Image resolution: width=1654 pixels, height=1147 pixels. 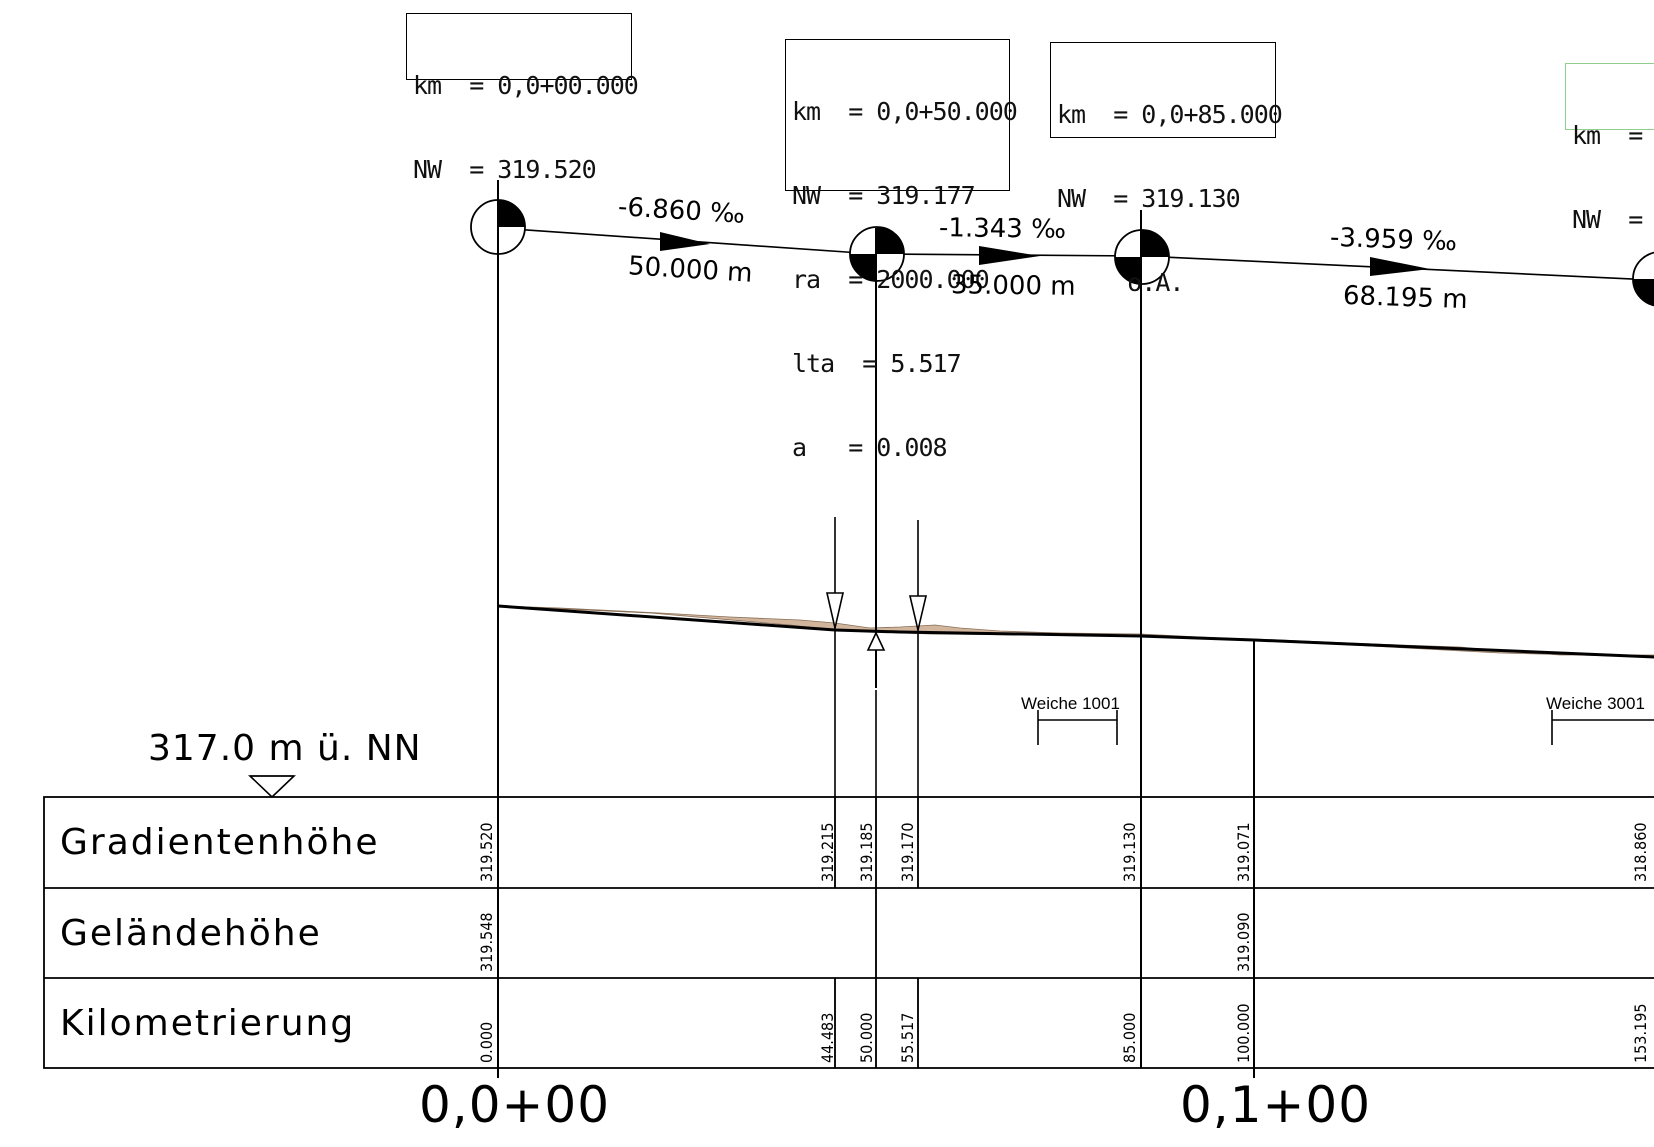 I want to click on gradient-height-value: 319.130, so click(x=1129, y=852).